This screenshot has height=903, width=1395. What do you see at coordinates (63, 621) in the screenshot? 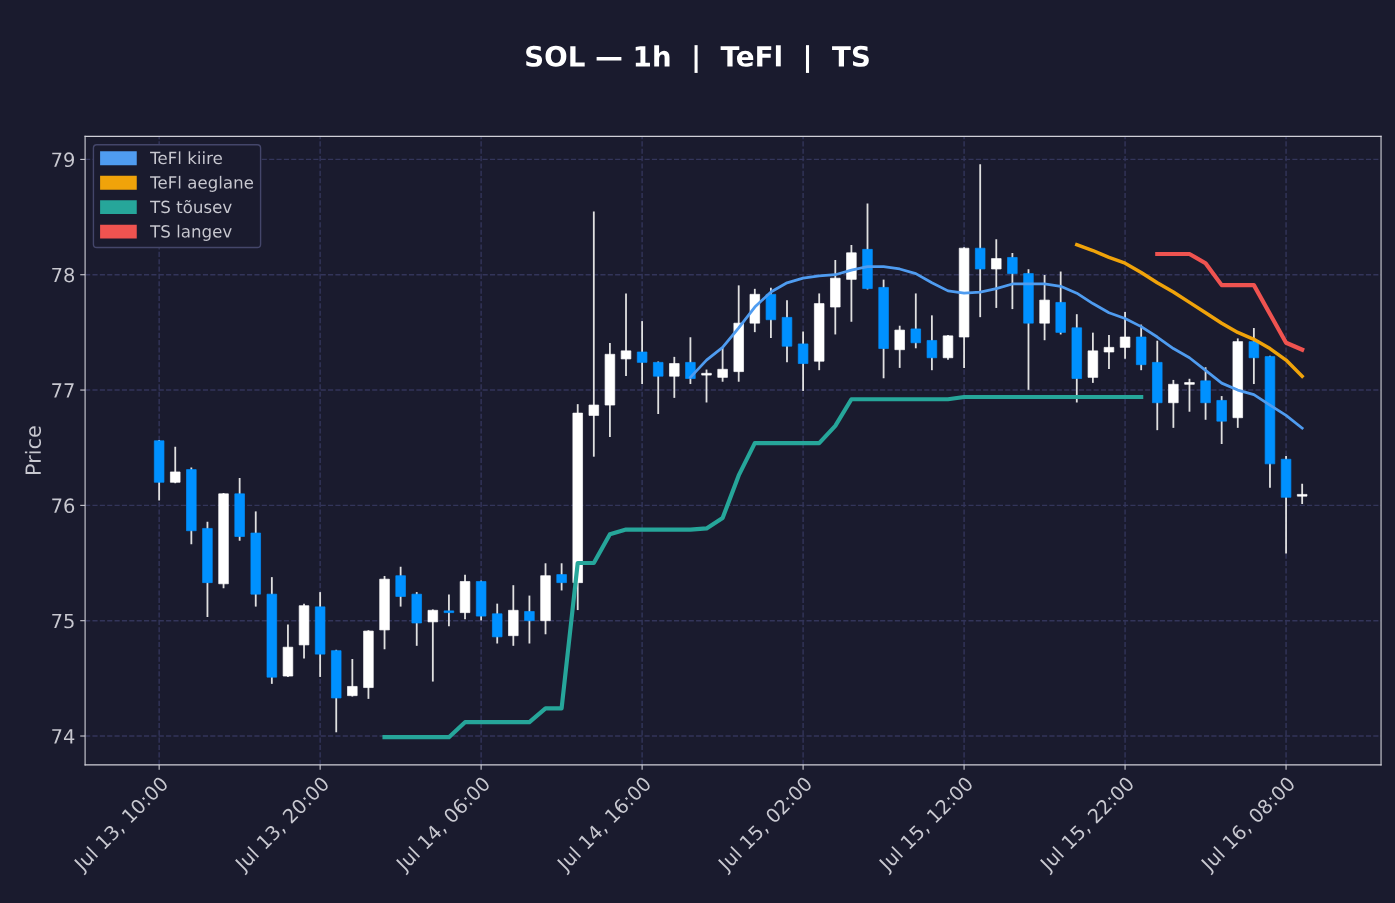
I see `y-tick-label: 75` at bounding box center [63, 621].